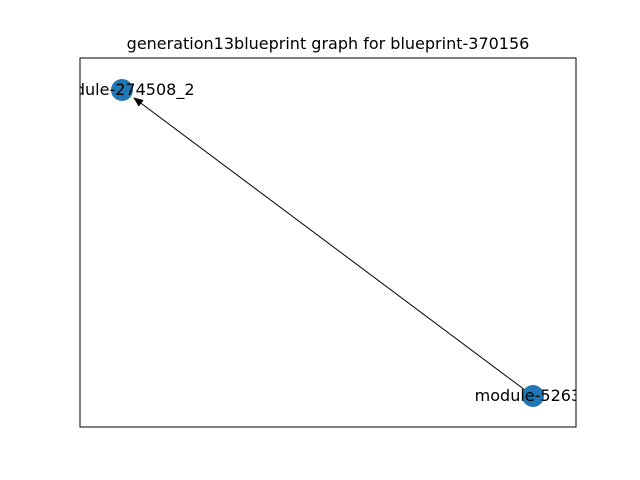 The width and height of the screenshot is (640, 480). I want to click on node-label: module-274508_2, so click(122, 90).